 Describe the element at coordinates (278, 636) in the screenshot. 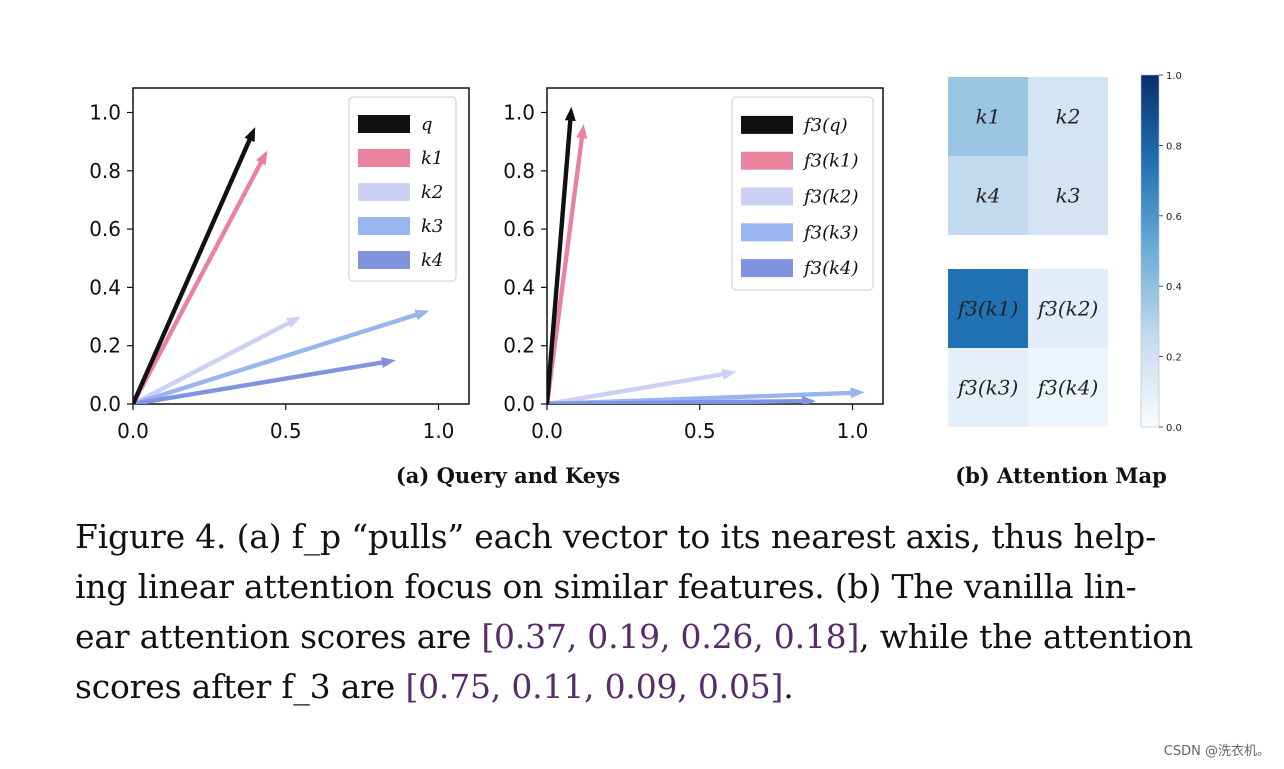

I see `caption-line-3-pre: ear attention scores are` at that location.